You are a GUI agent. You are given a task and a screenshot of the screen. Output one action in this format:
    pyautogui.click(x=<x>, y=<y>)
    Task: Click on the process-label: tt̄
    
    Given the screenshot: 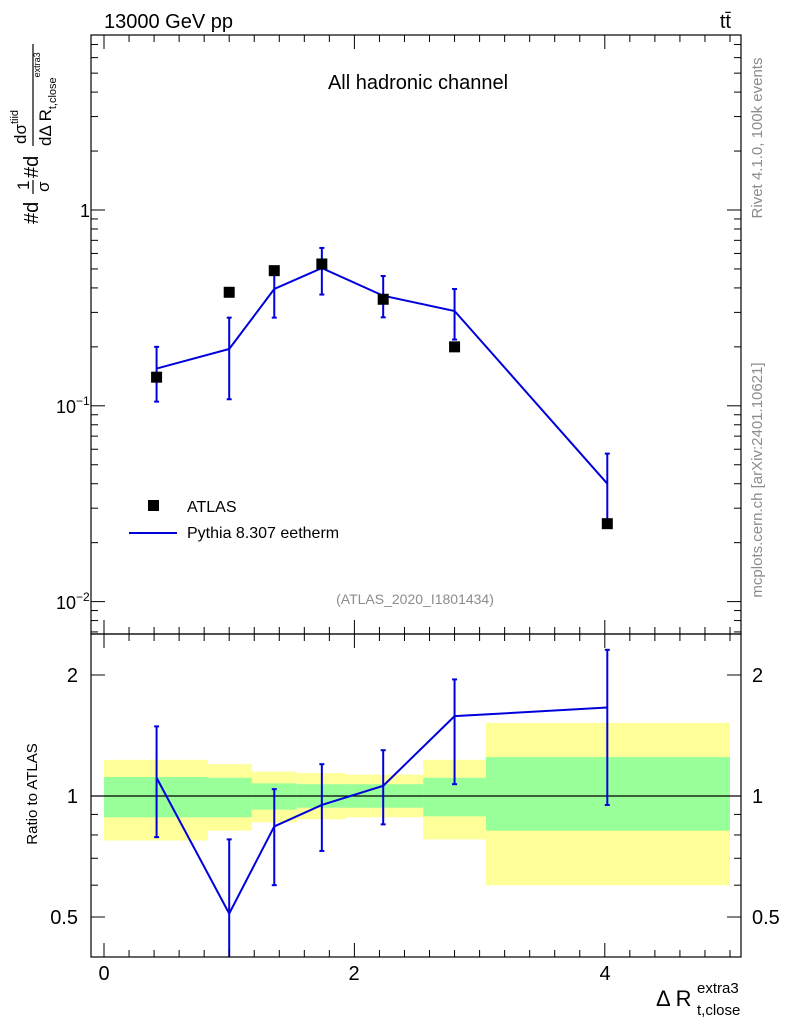 What is the action you would take?
    pyautogui.click(x=726, y=22)
    